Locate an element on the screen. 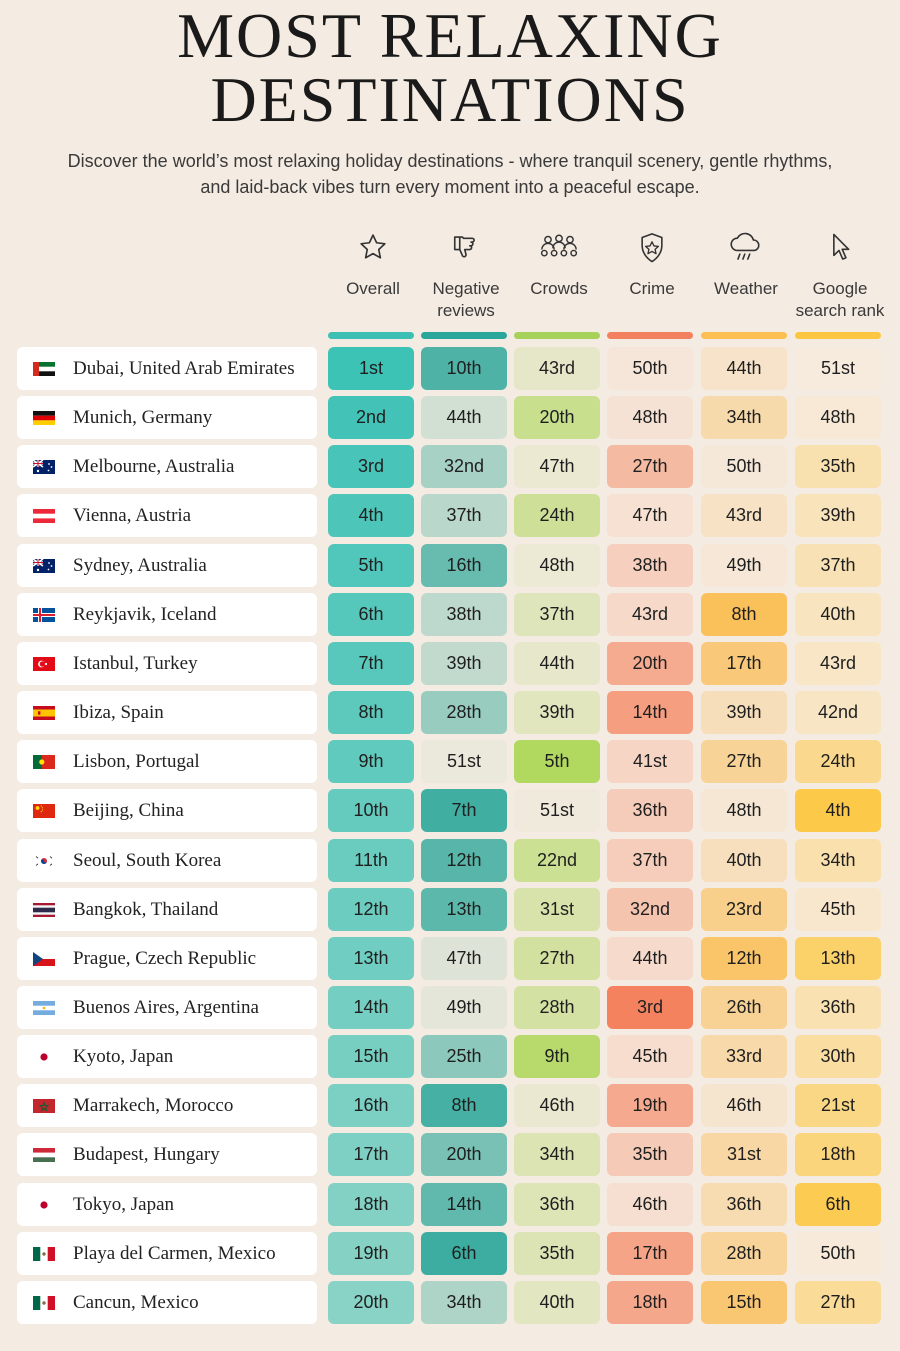 The height and width of the screenshot is (1351, 900). column-header-crime: Crime is located at coordinates (652, 282).